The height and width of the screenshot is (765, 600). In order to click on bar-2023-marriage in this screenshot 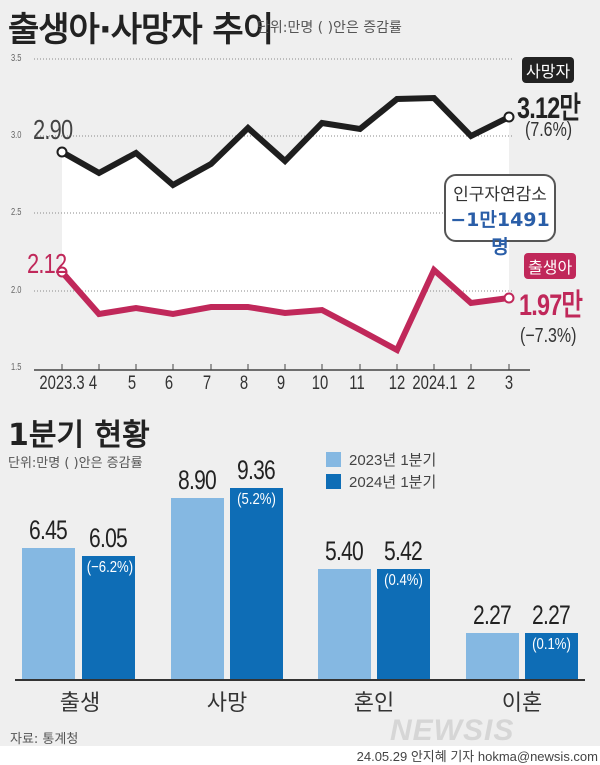, I will do `click(344, 624)`.